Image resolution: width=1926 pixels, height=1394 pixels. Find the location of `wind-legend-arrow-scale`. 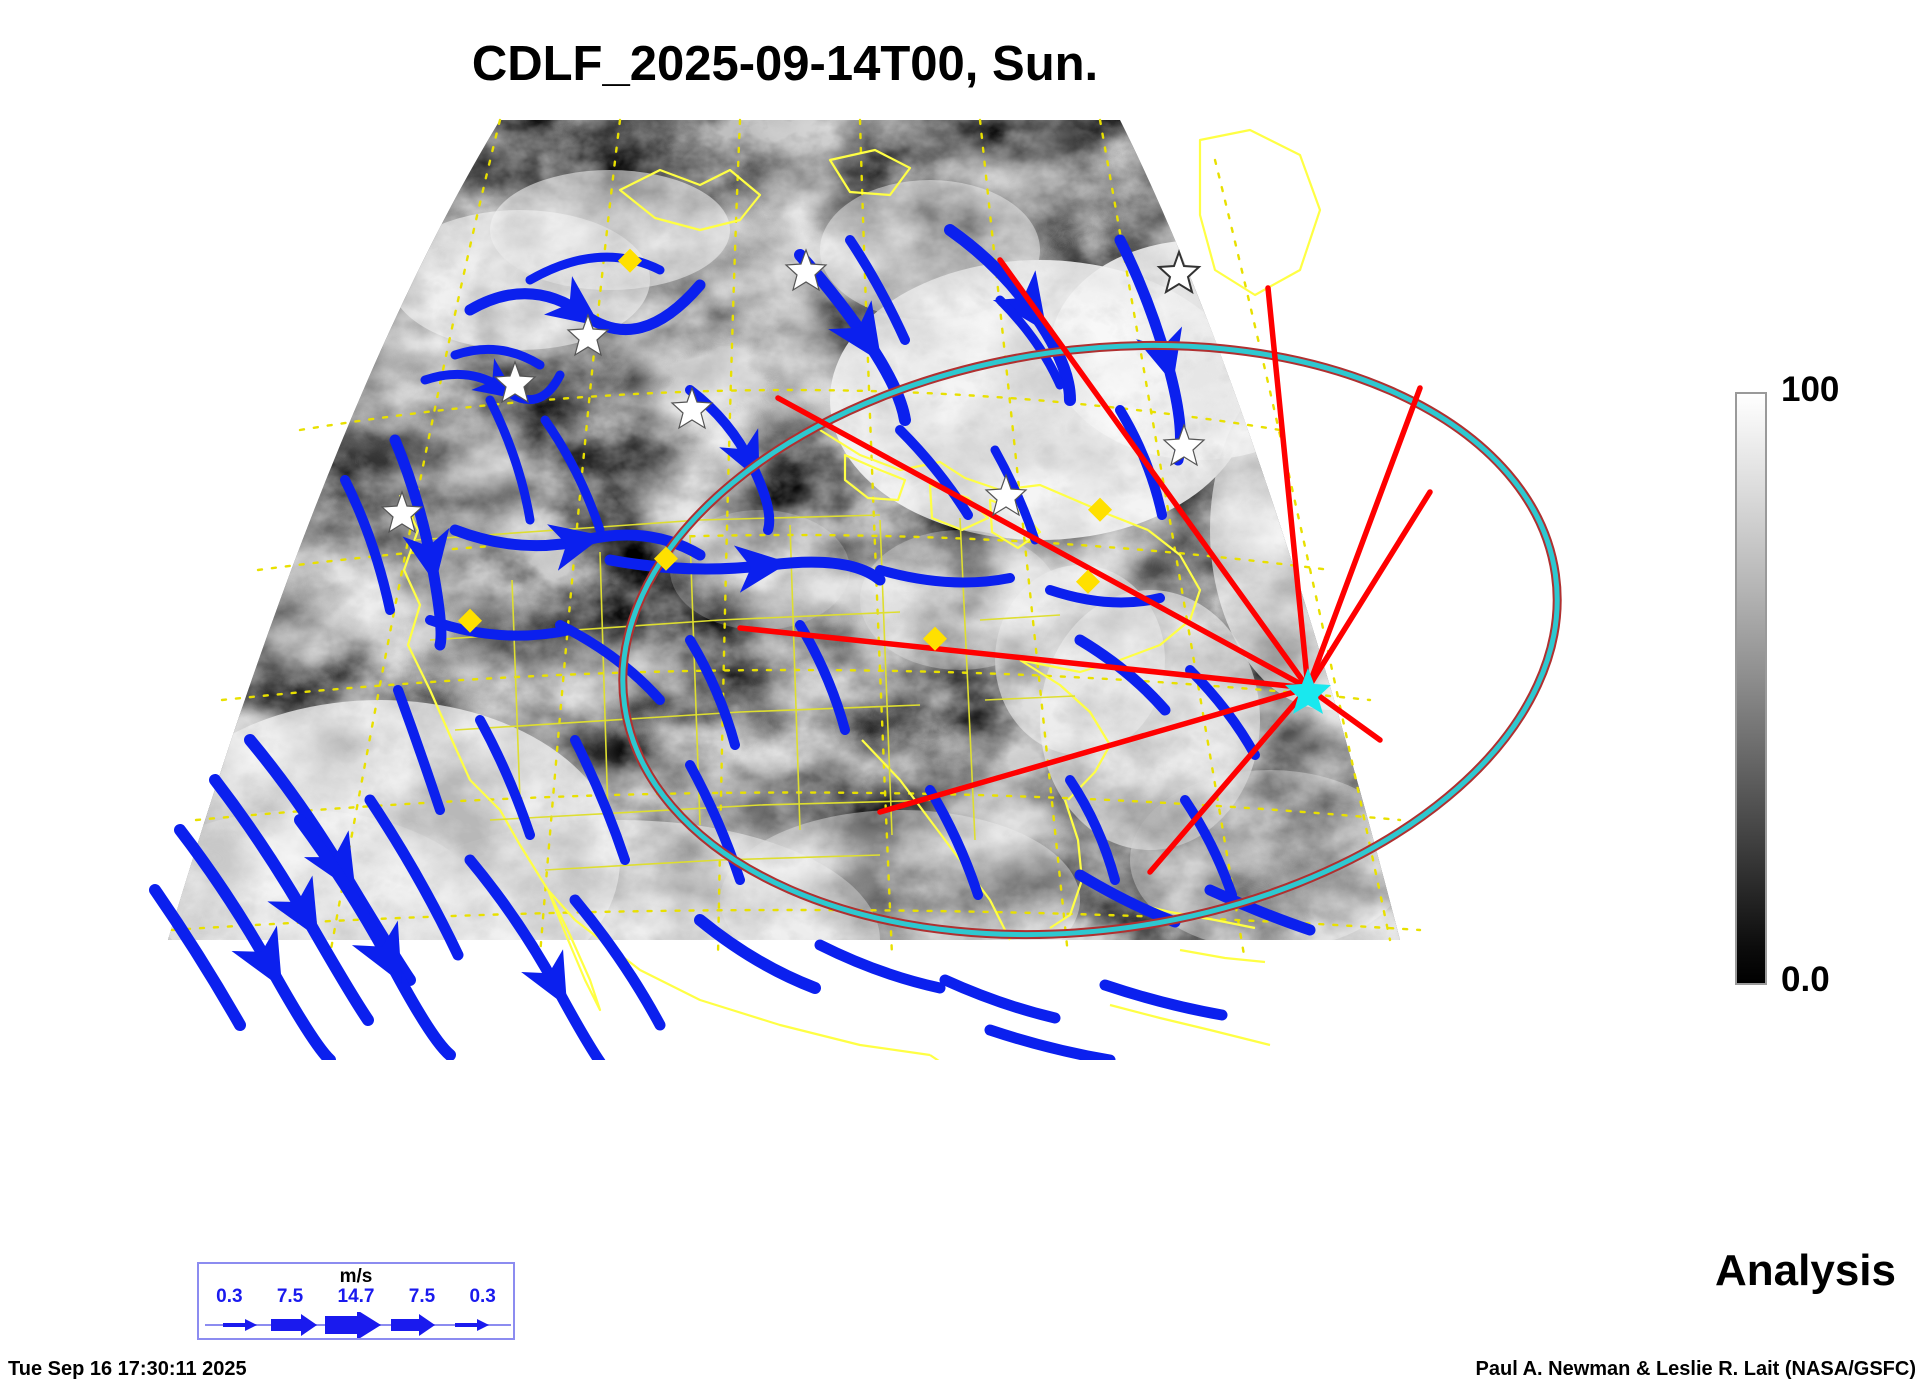

wind-legend-arrow-scale is located at coordinates (358, 1325).